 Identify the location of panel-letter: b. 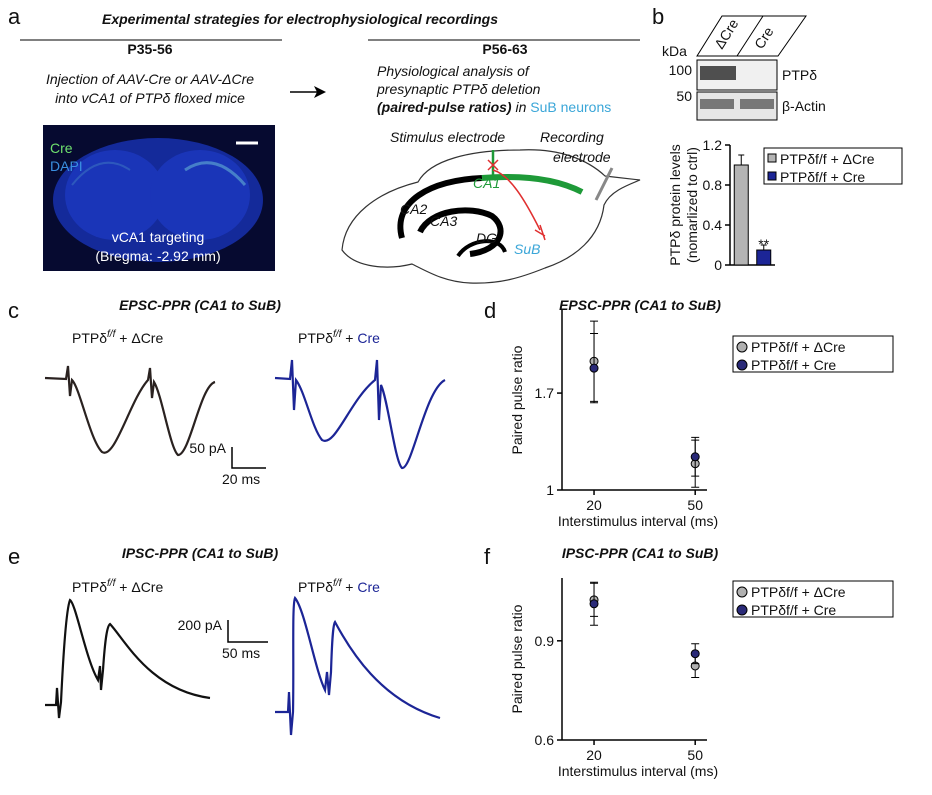
(658, 16).